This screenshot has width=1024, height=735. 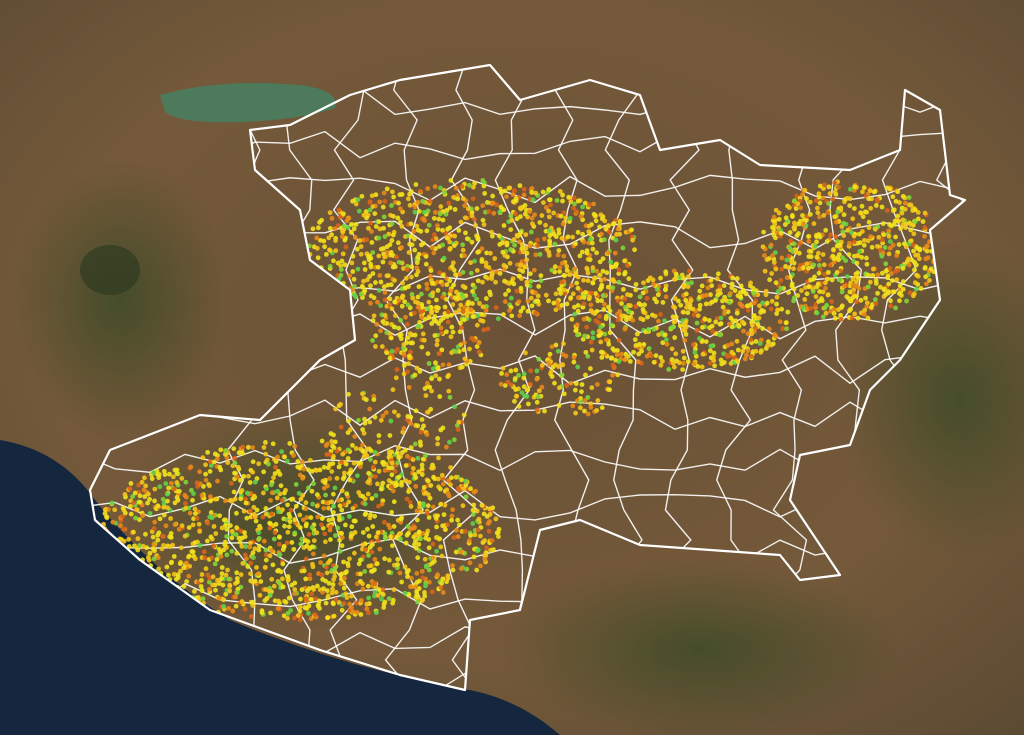 I want to click on municipal-line, so click(x=461, y=377).